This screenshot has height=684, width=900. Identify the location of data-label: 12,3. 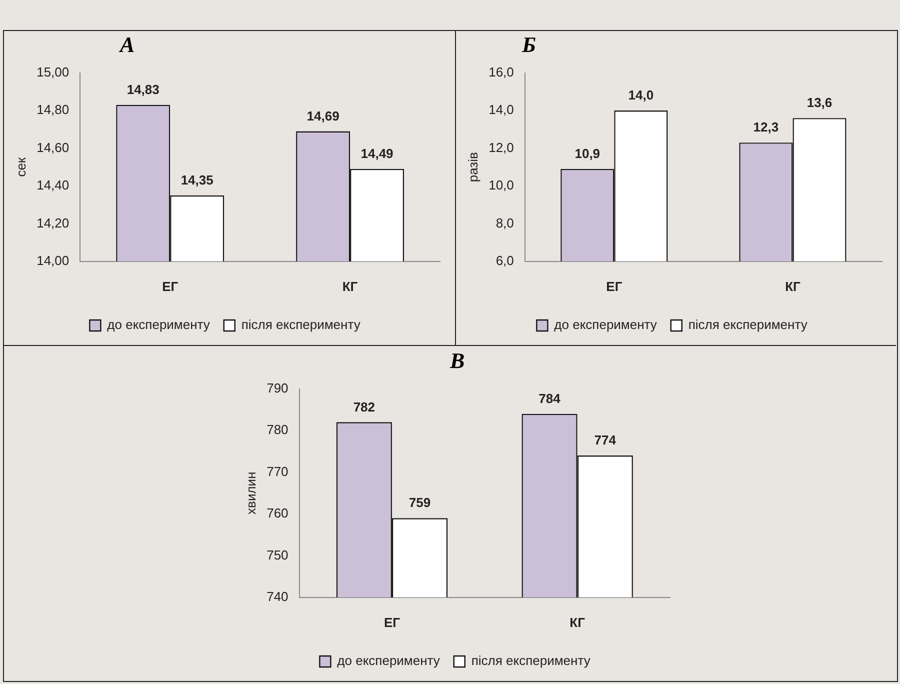
(766, 127).